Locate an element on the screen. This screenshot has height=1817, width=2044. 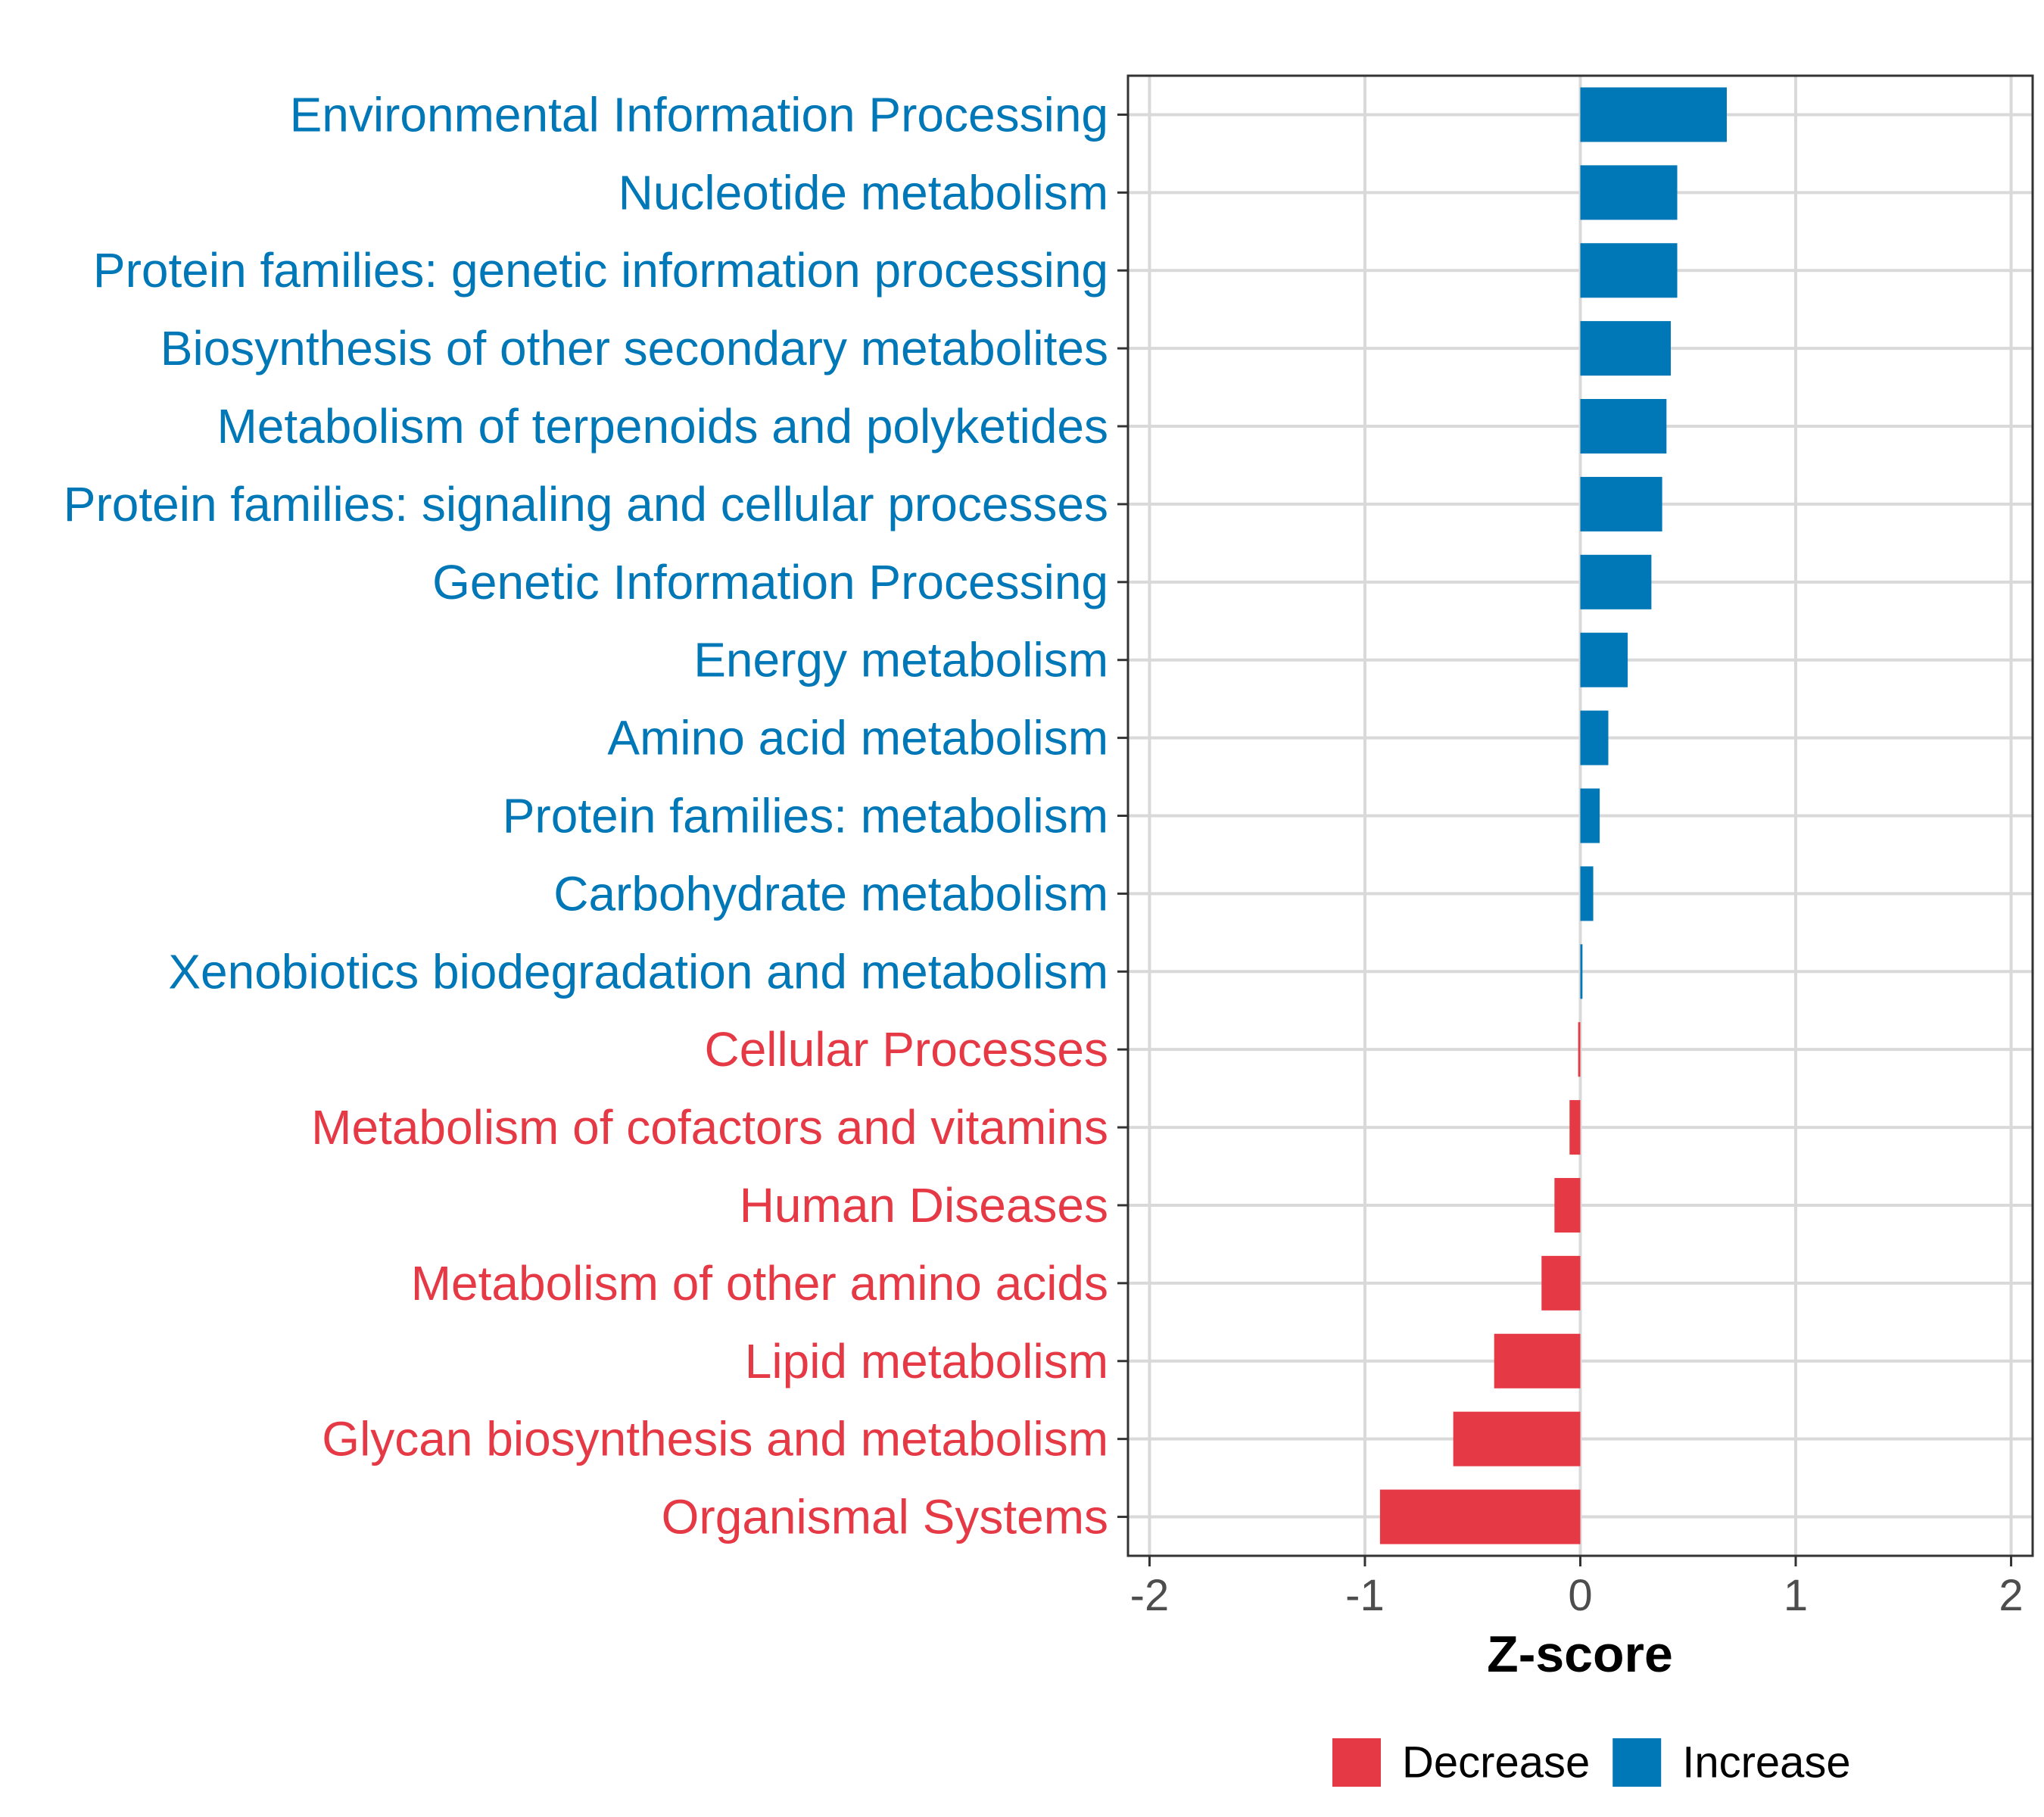
bar-layer is located at coordinates (1553, 815).